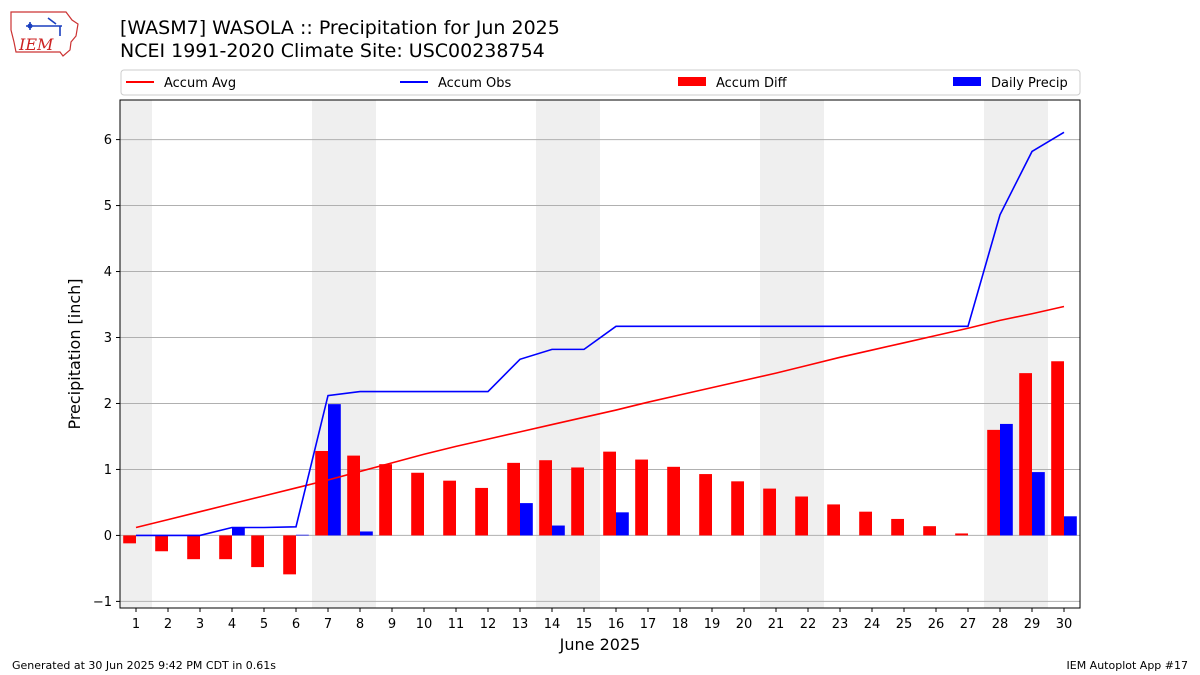  Describe the element at coordinates (328, 624) in the screenshot. I see `x-tick-label: 7` at that location.